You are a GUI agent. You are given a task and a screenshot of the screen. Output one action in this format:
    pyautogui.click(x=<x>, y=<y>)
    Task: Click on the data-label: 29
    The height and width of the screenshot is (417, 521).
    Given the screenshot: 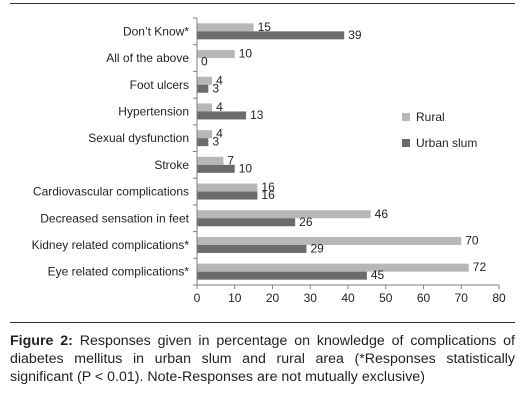 What is the action you would take?
    pyautogui.click(x=317, y=248)
    